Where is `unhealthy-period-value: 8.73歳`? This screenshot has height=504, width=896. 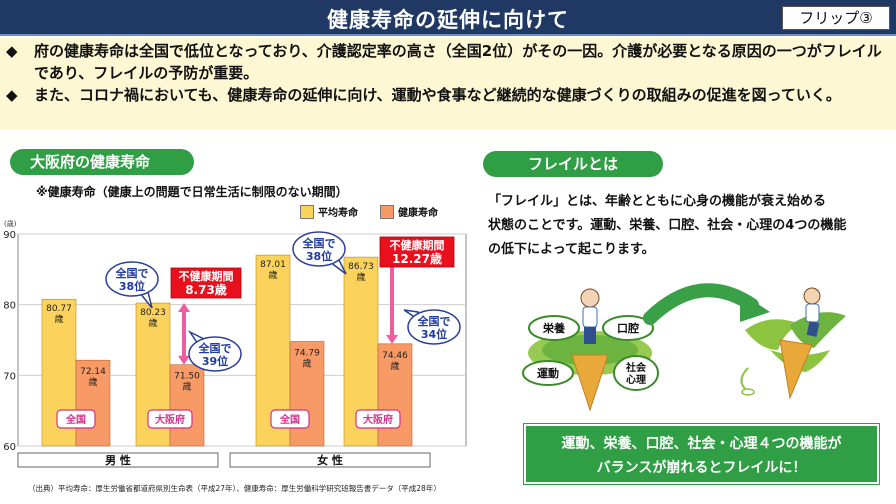 unhealthy-period-value: 8.73歳 is located at coordinates (206, 289).